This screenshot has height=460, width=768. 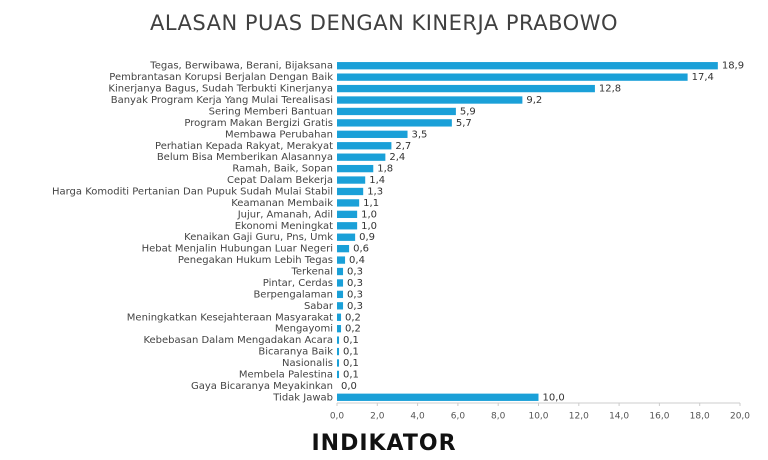 What do you see at coordinates (610, 89) in the screenshot?
I see `value-label: 12,8` at bounding box center [610, 89].